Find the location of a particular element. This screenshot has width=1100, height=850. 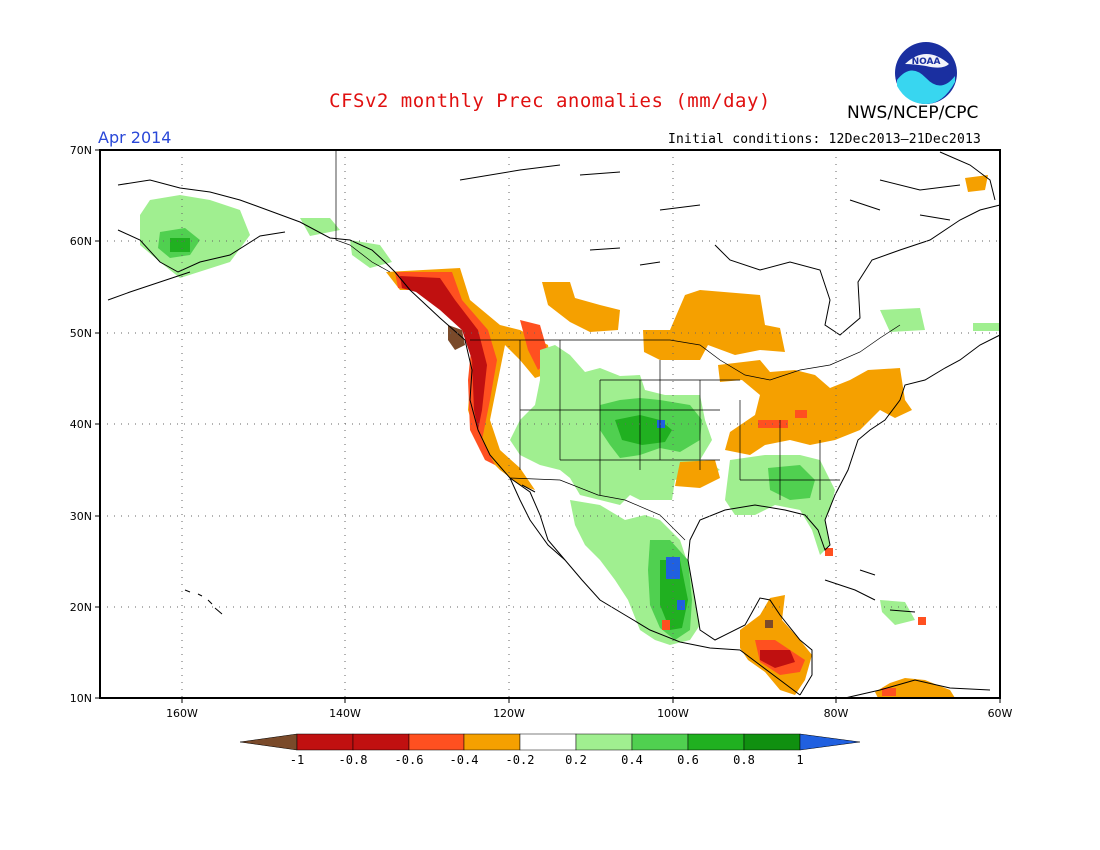

central-america-dry-strong is located at coordinates (777, 659).